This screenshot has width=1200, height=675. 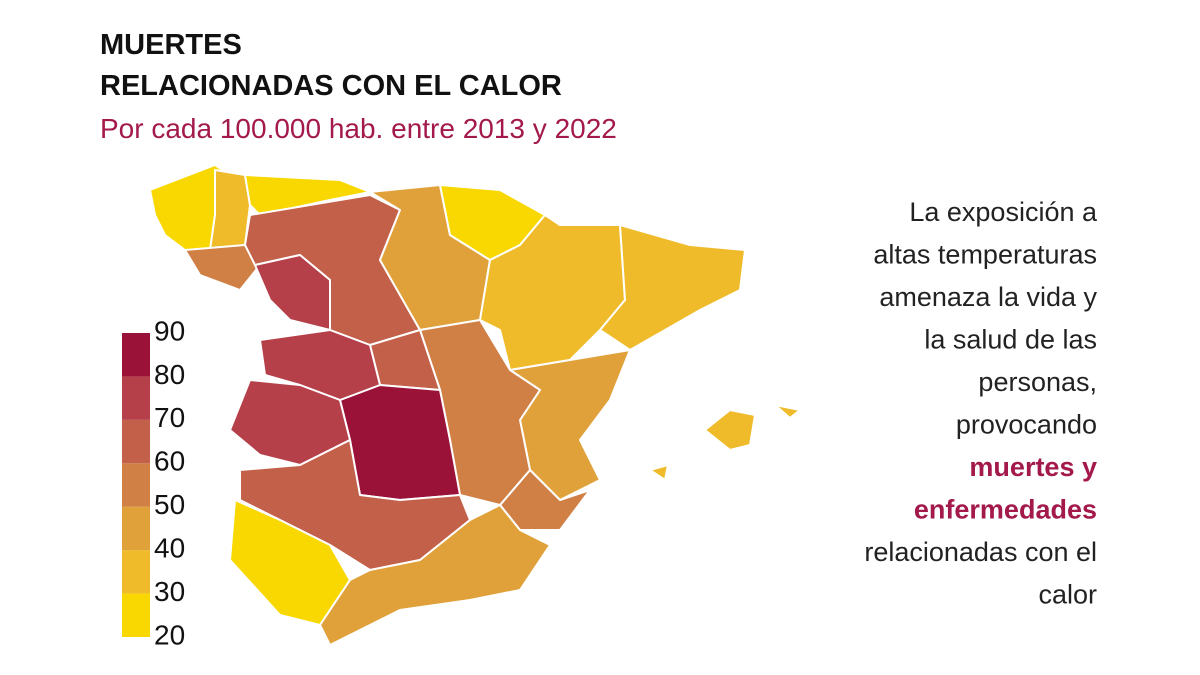 What do you see at coordinates (169, 504) in the screenshot?
I see `legend-tick-label: 50` at bounding box center [169, 504].